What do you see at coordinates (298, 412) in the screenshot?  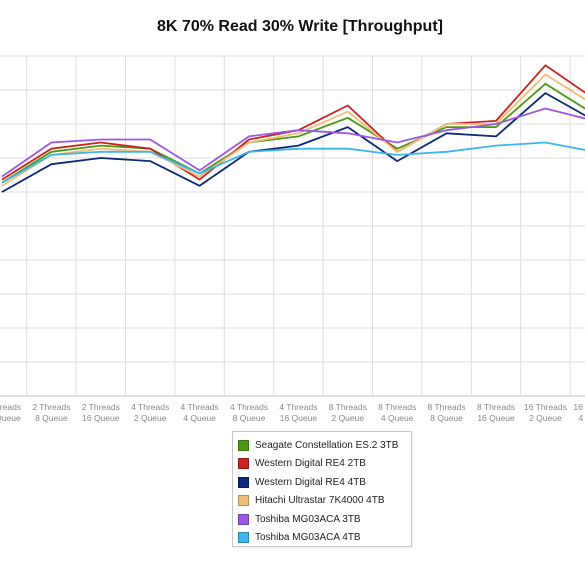 I see `x-tick-label: 4 Threads 16 Queue` at bounding box center [298, 412].